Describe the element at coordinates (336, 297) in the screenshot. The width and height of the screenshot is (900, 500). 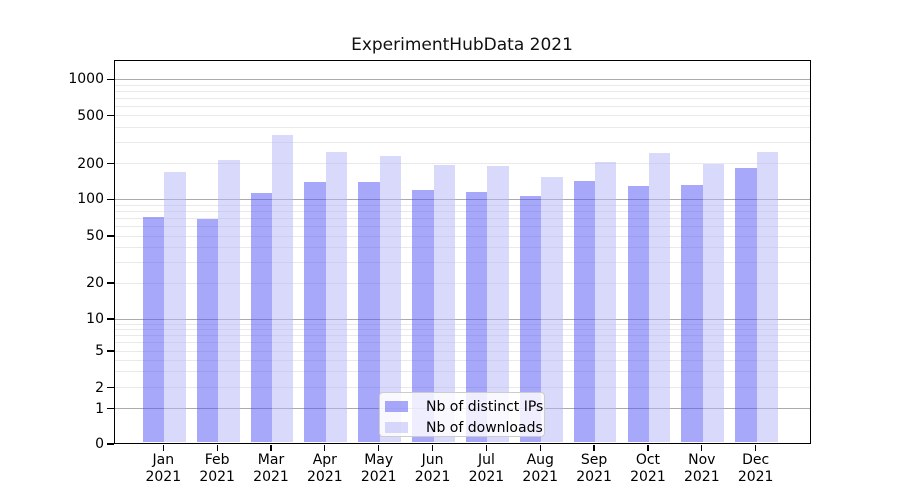
I see `bar-downloads-apr` at that location.